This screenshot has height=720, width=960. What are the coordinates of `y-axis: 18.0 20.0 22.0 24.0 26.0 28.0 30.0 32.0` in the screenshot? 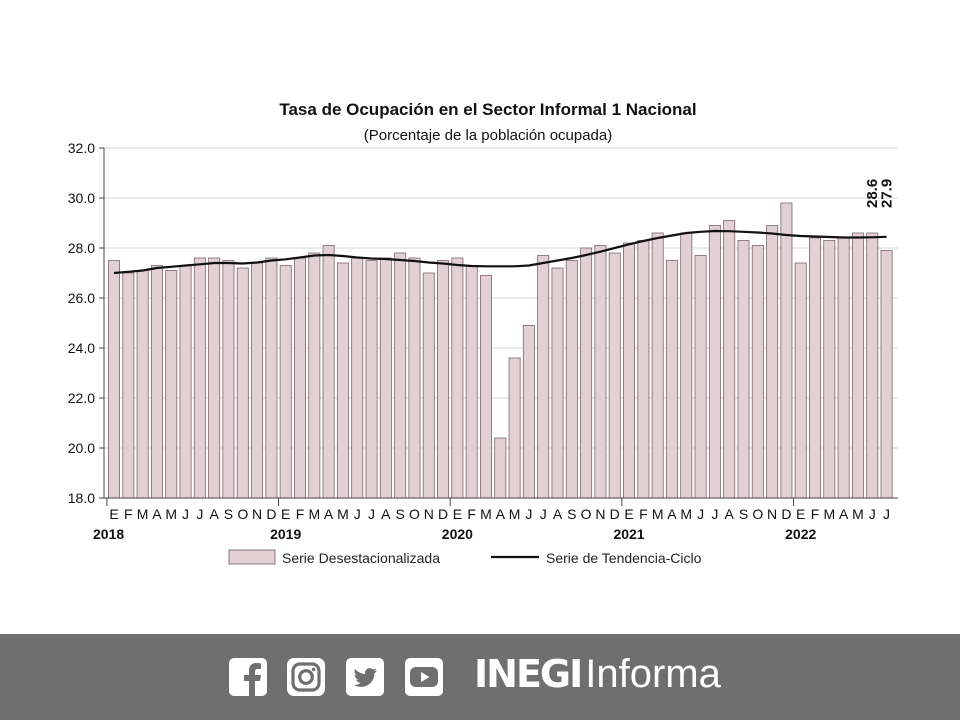 It's located at (86, 323).